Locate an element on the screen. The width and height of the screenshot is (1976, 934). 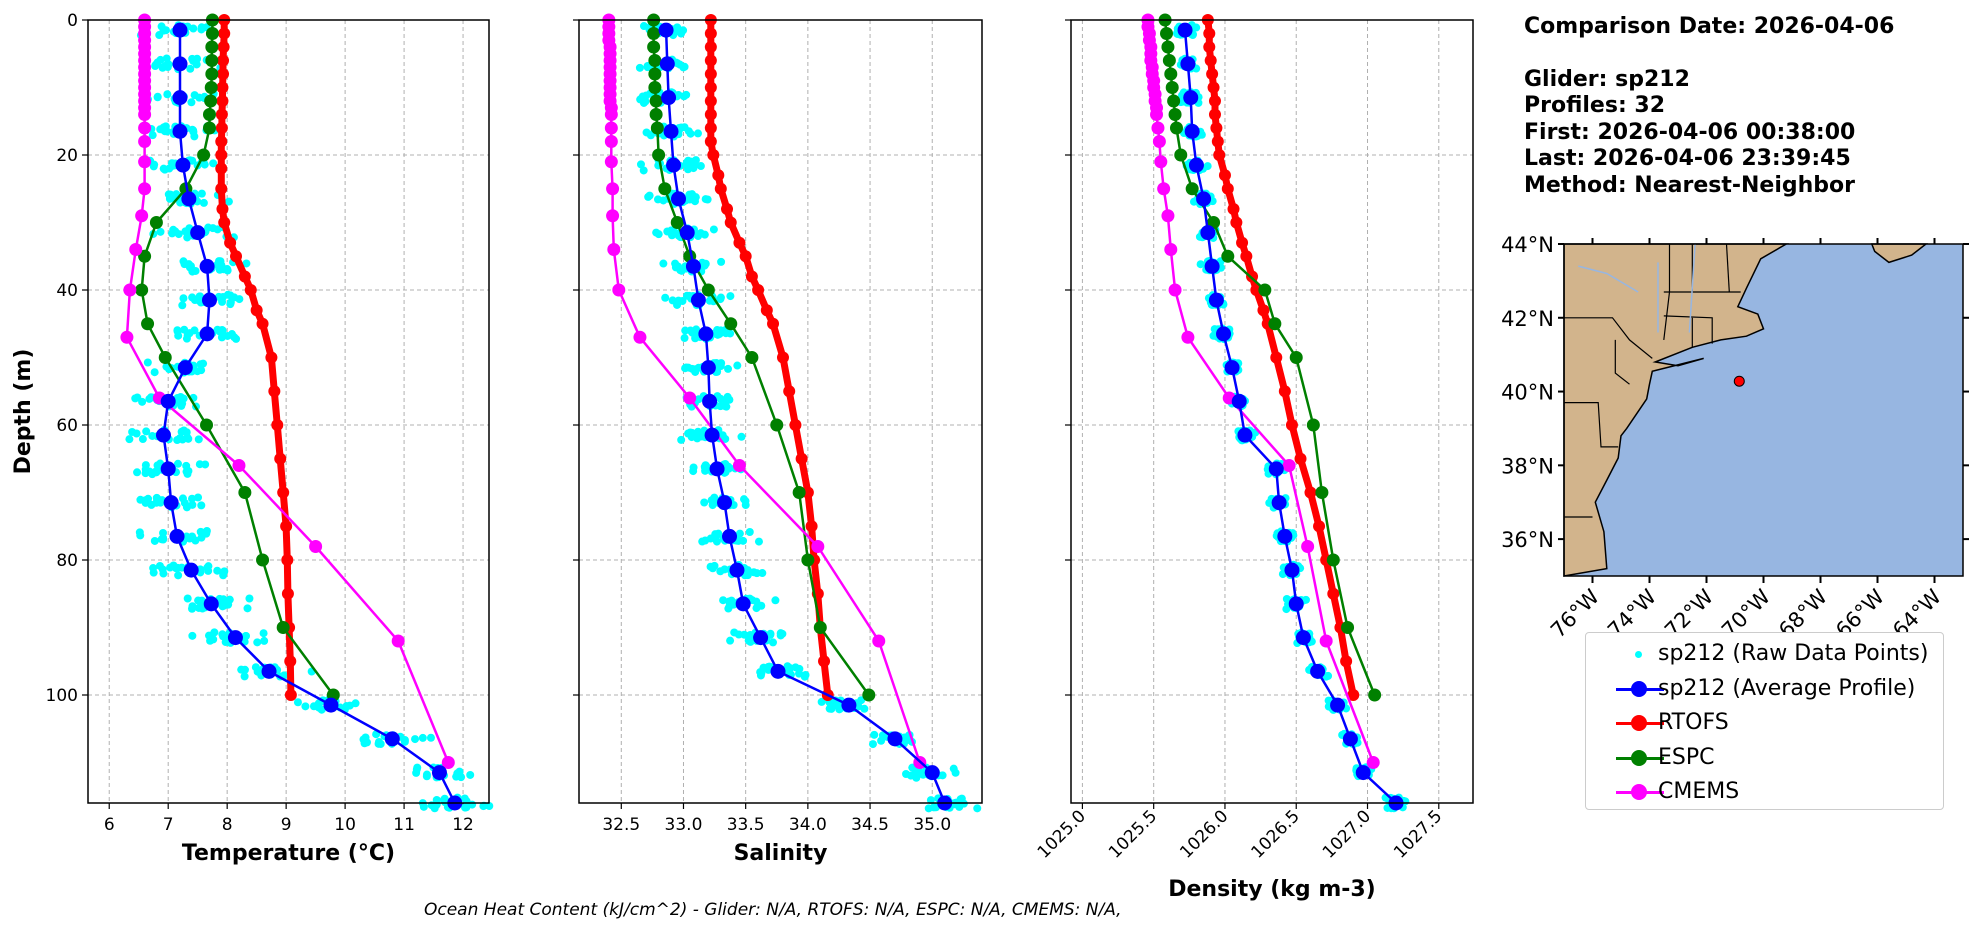
river is located at coordinates (1608, 279).